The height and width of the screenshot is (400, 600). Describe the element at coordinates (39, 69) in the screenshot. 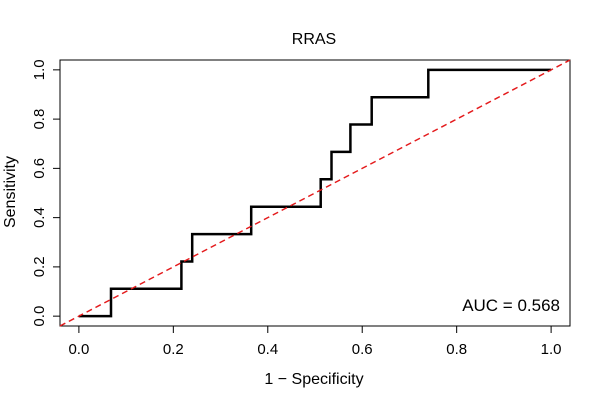

I see `y-tick-label: 1.0` at that location.